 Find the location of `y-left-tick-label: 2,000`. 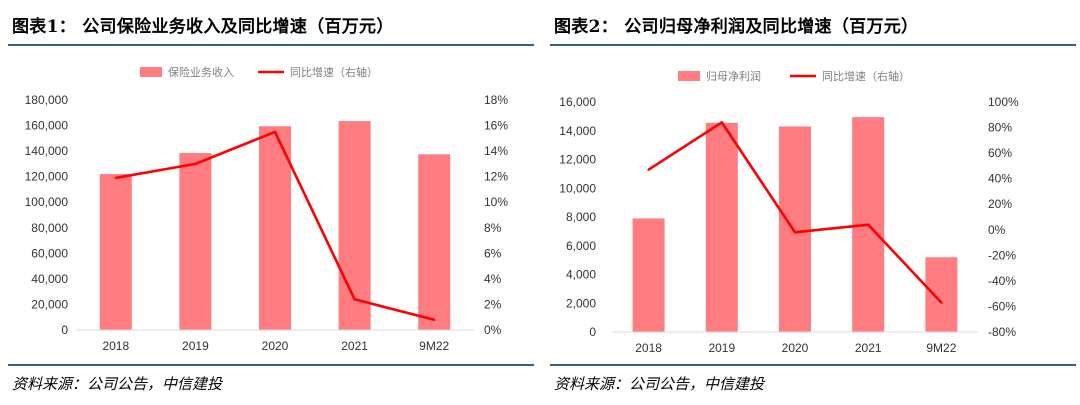

y-left-tick-label: 2,000 is located at coordinates (581, 303).